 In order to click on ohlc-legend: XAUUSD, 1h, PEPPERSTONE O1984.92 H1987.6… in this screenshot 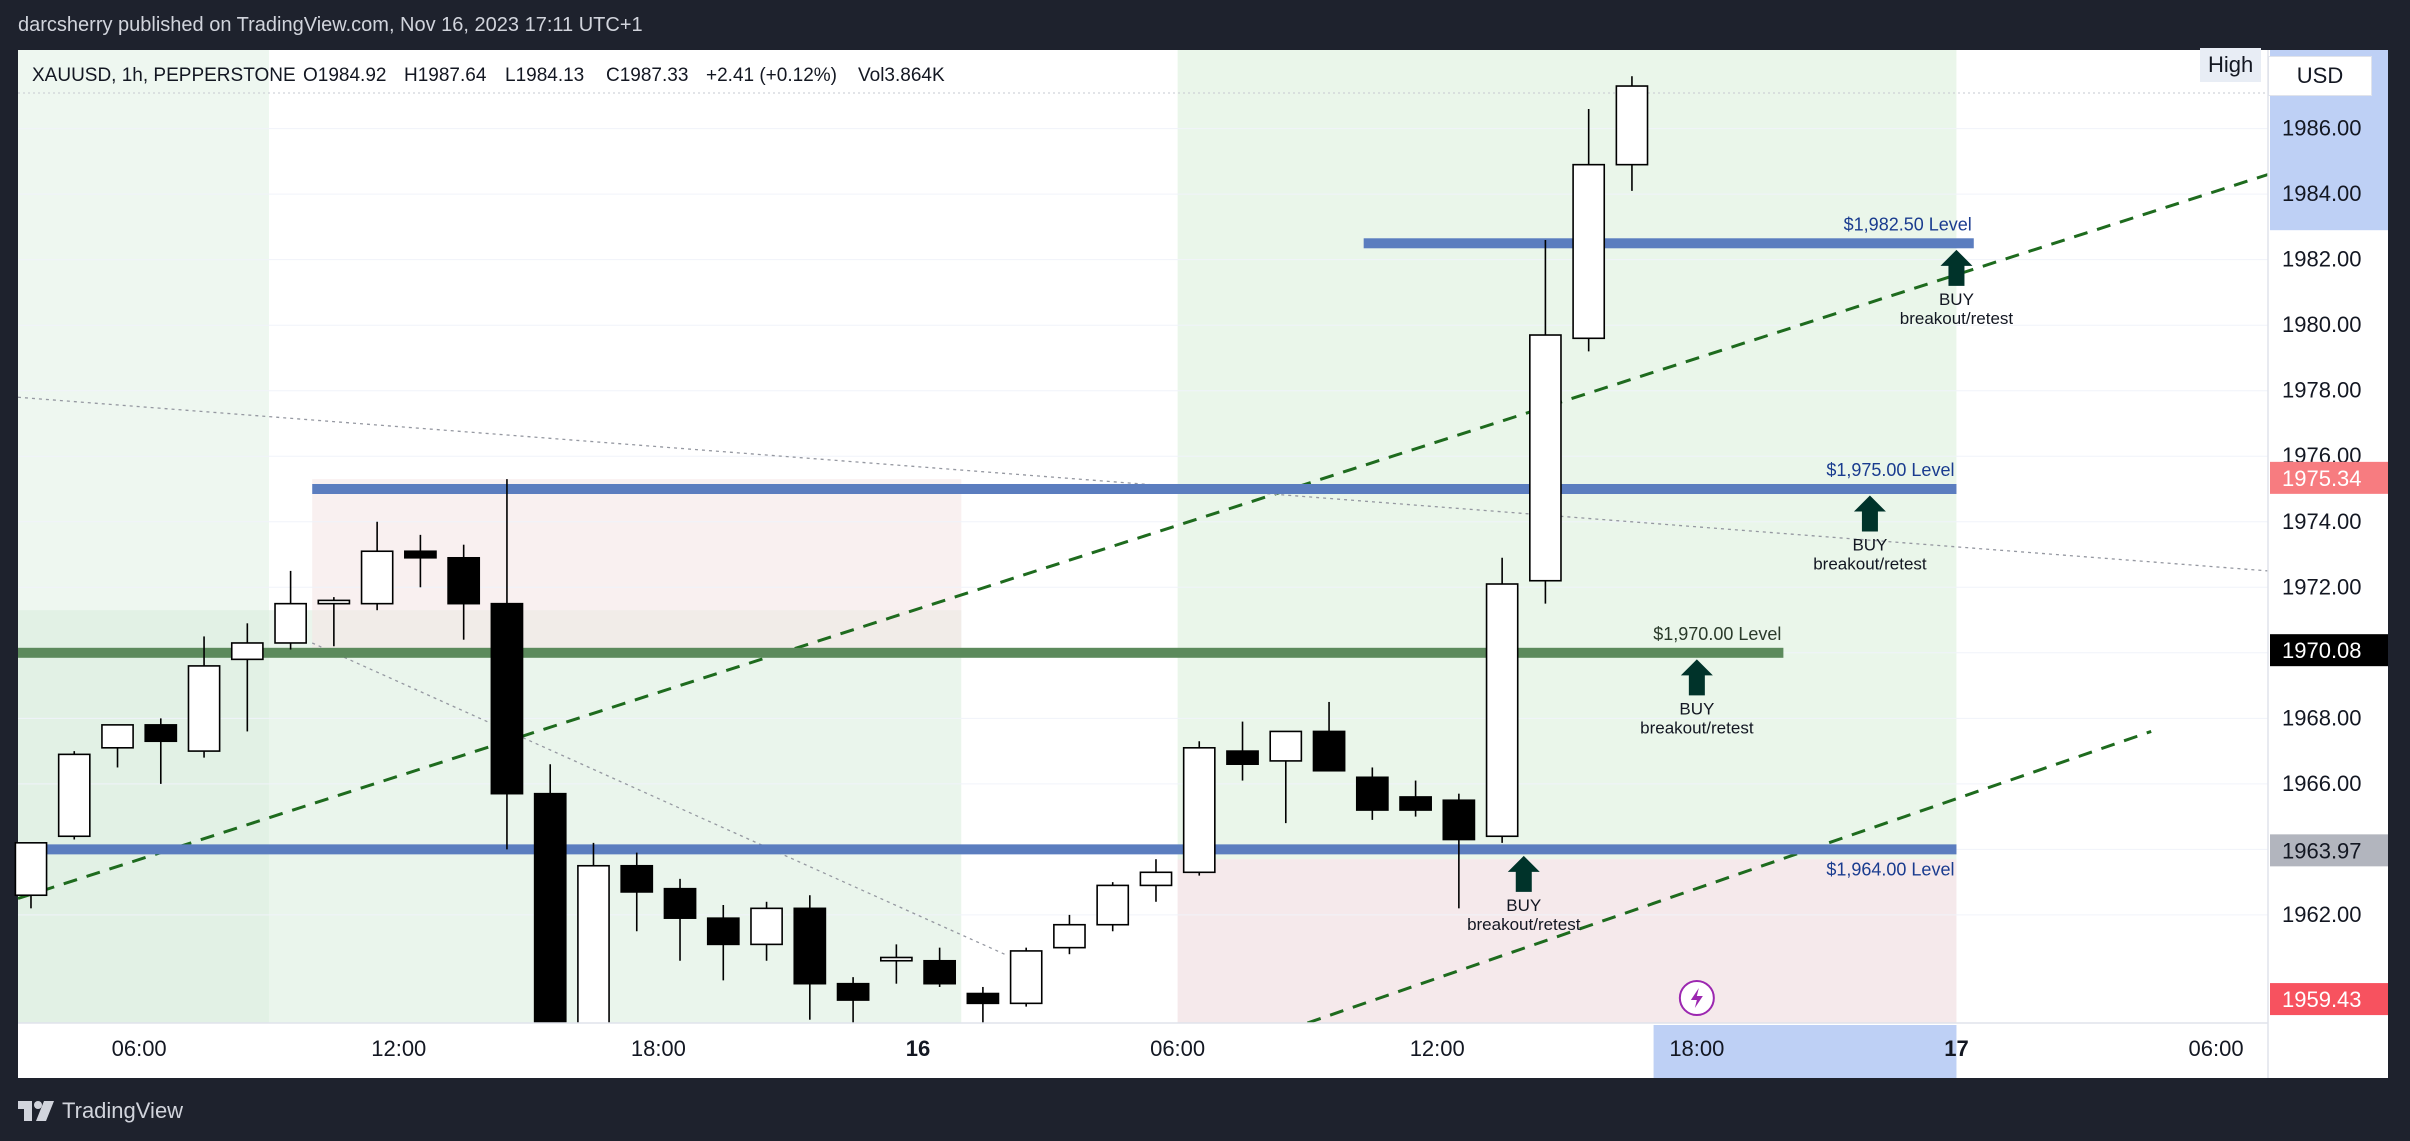, I will do `click(488, 75)`.